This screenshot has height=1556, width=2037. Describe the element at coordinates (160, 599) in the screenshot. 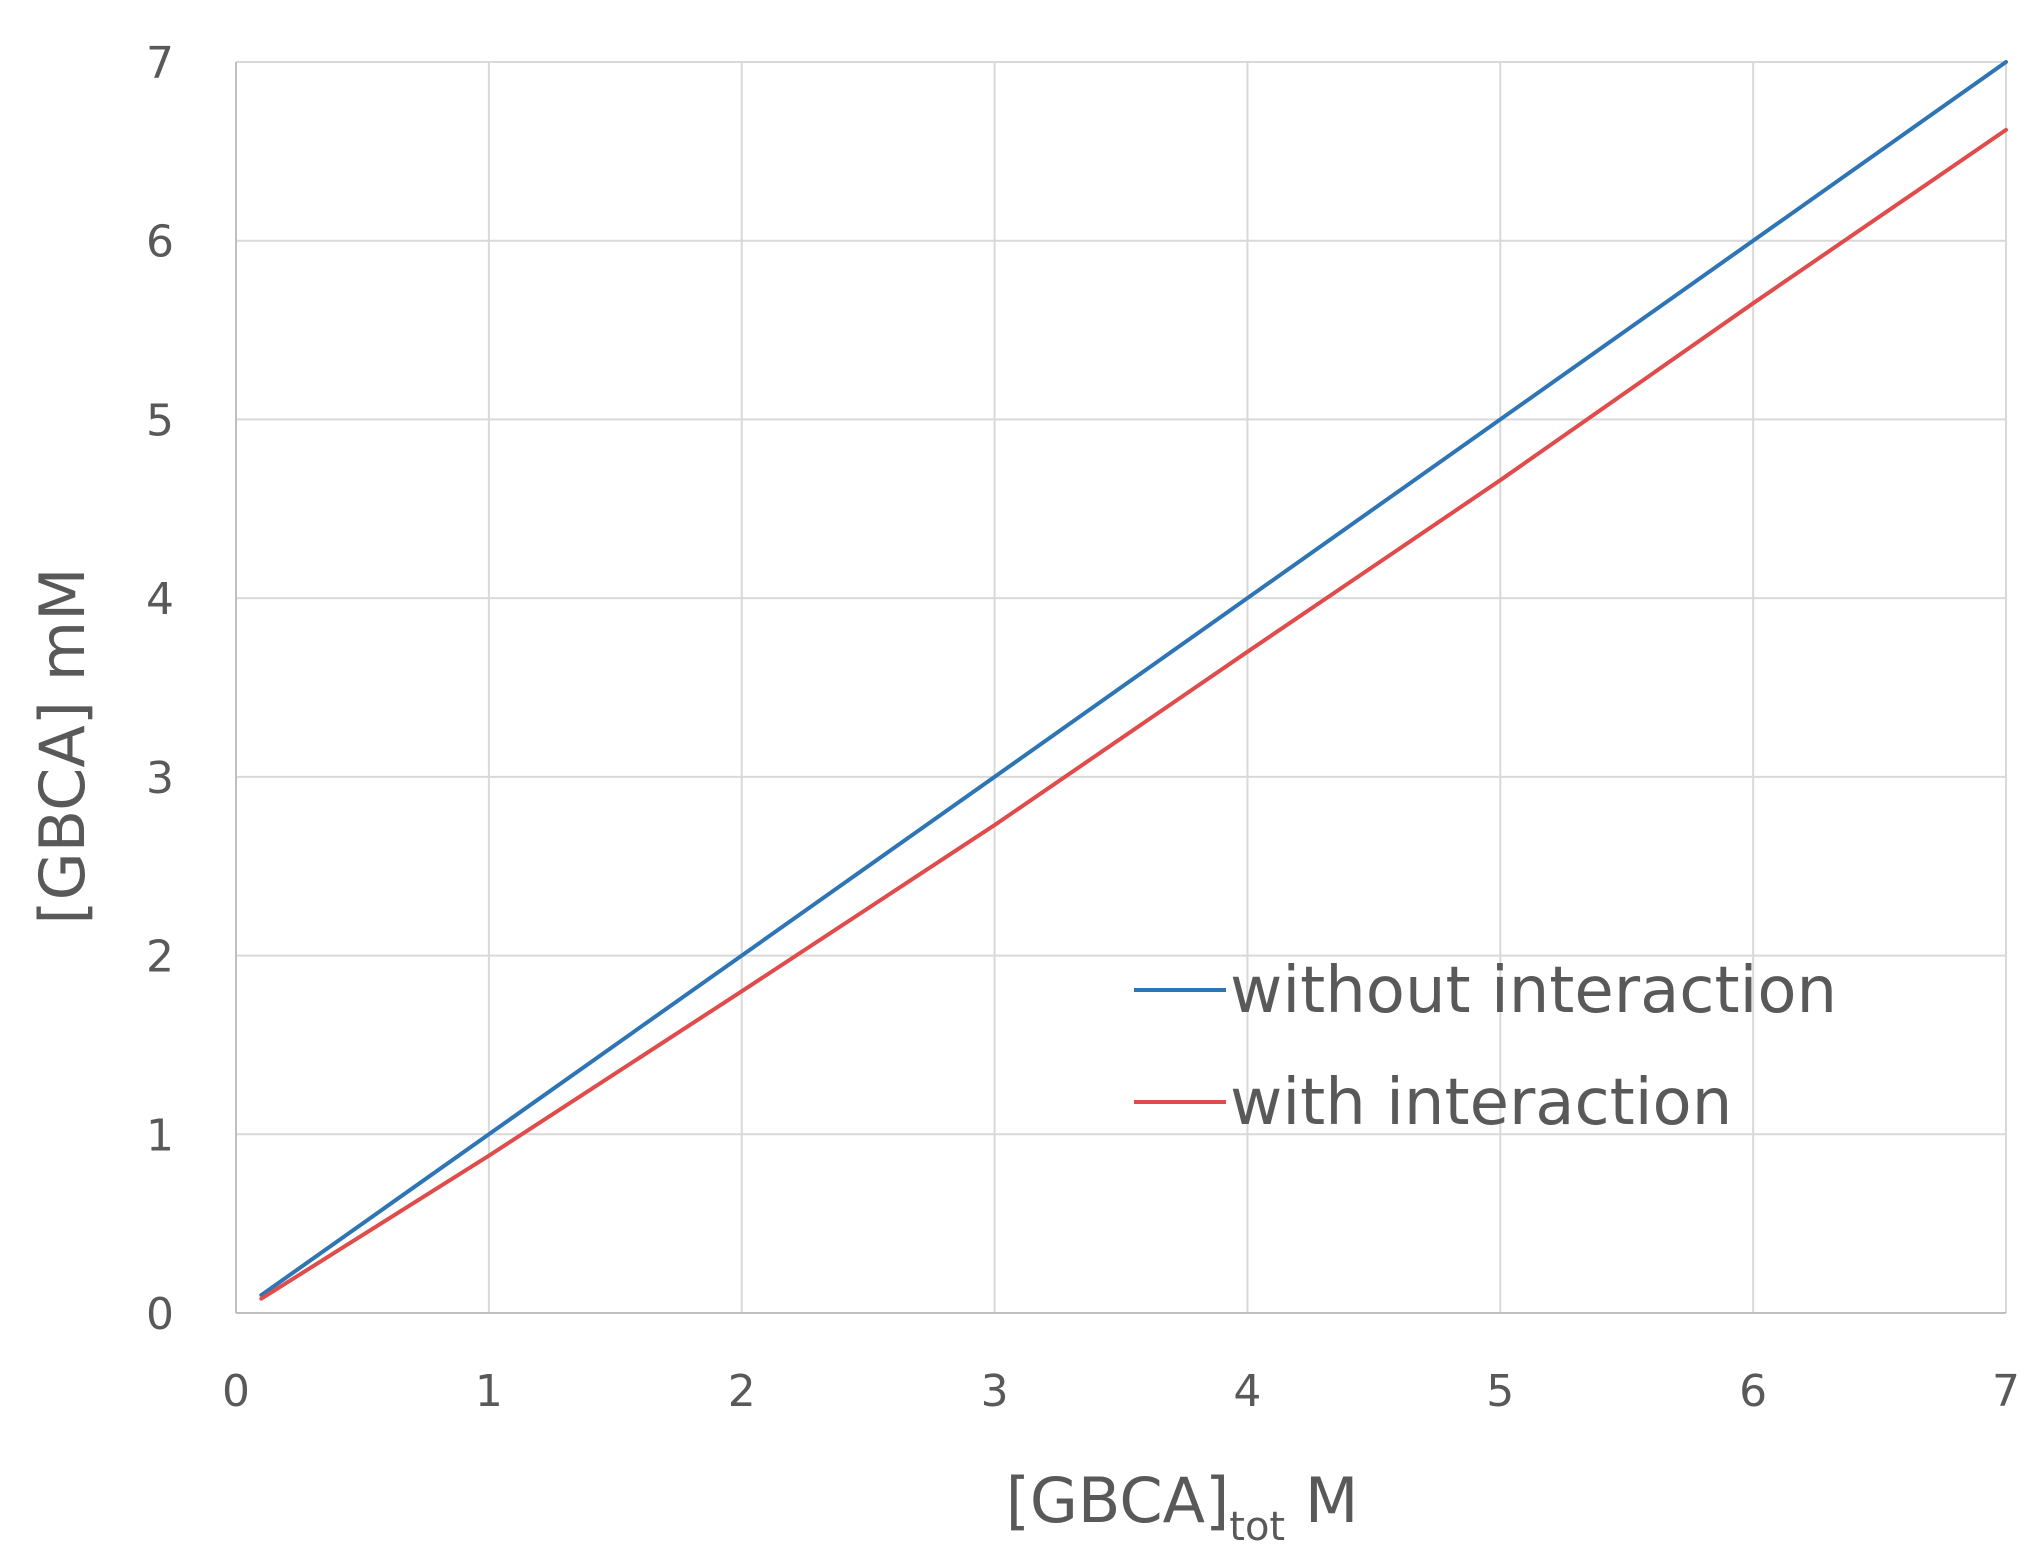

I see `y-tick-label: 4` at that location.